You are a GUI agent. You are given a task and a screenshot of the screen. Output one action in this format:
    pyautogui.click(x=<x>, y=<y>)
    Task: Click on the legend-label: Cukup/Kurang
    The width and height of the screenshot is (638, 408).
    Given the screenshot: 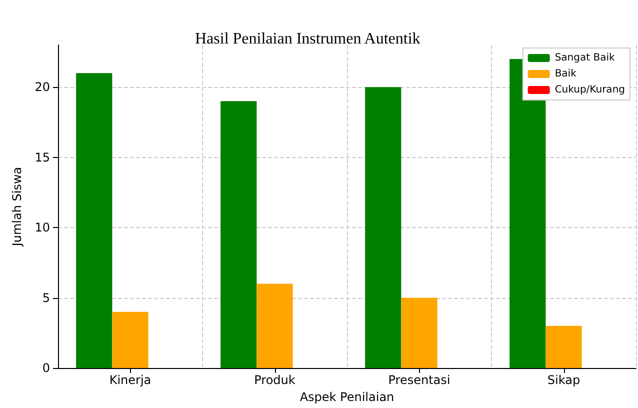 What is the action you would take?
    pyautogui.click(x=590, y=90)
    